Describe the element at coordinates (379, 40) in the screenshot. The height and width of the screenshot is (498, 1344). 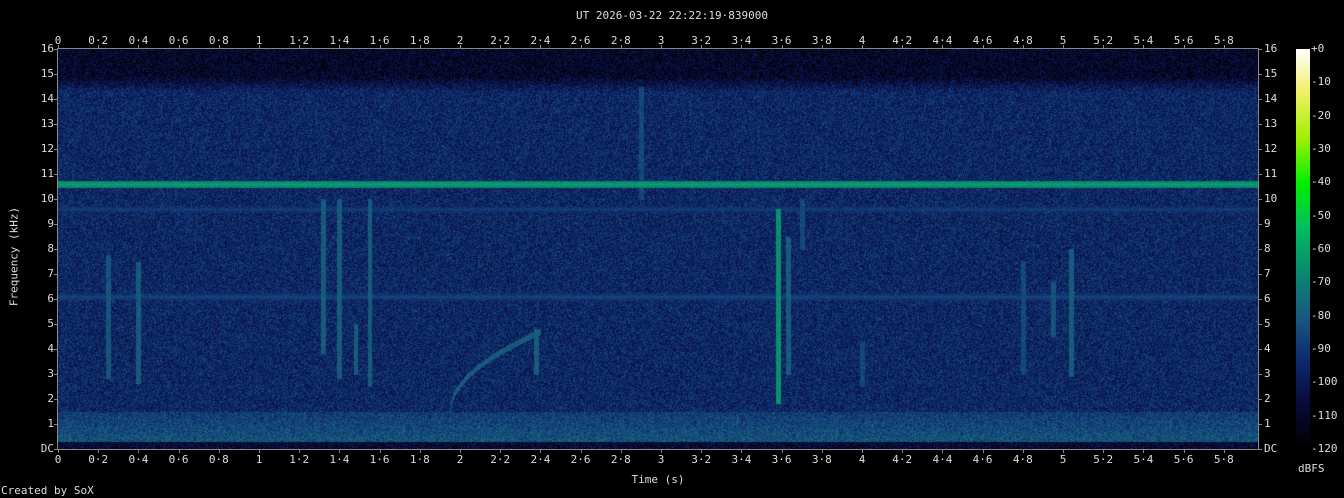
I see `x-tick-label-top: 1·6` at that location.